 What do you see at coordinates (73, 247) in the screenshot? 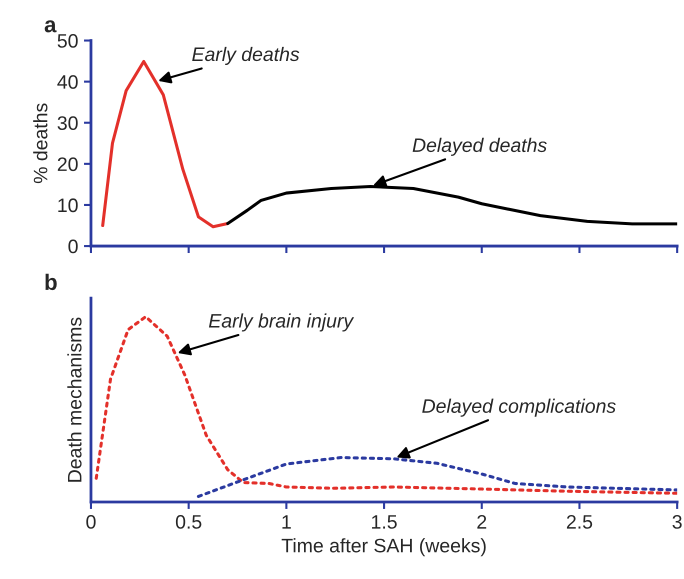
I see `y-tick-label: 0` at bounding box center [73, 247].